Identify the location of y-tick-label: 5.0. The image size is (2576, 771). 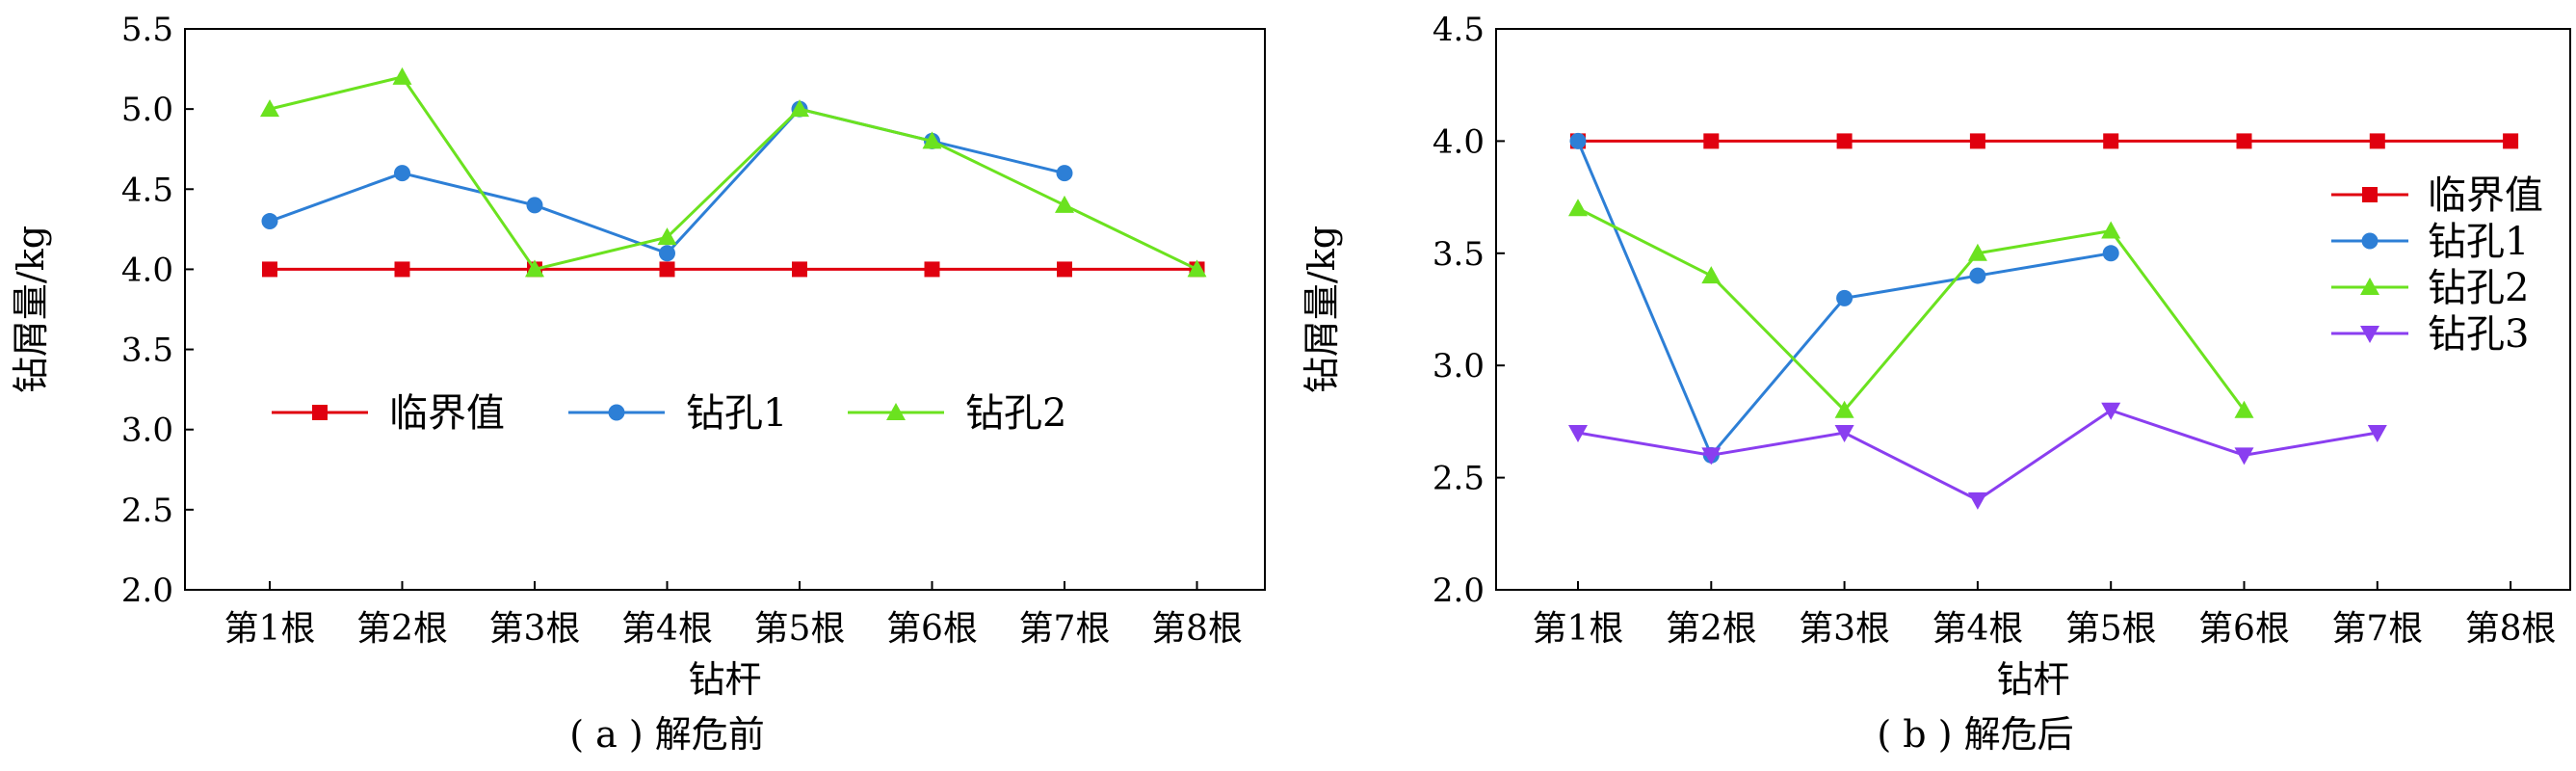
(147, 110).